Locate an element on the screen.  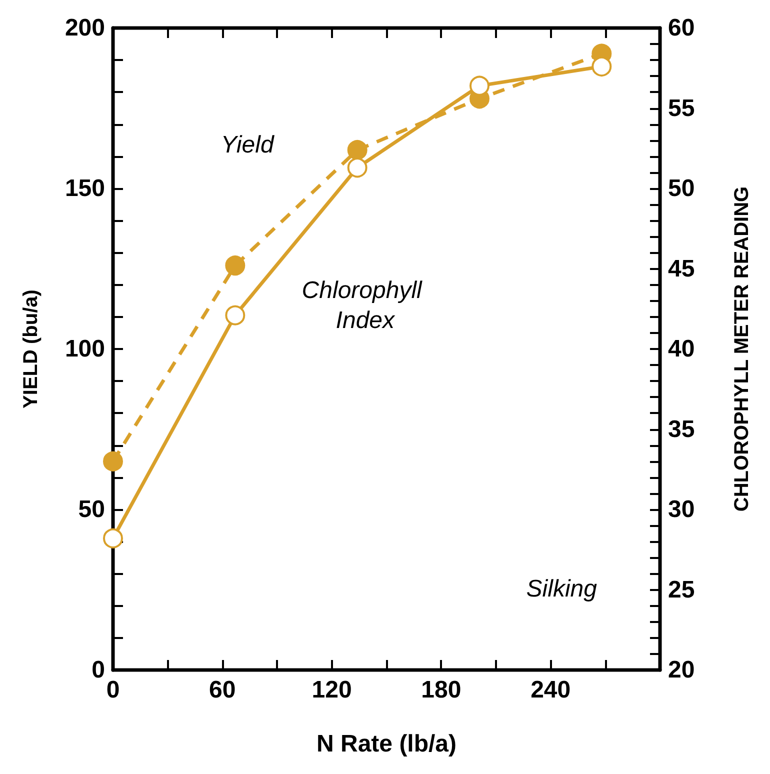
y2-tick-label: 50 is located at coordinates (681, 188).